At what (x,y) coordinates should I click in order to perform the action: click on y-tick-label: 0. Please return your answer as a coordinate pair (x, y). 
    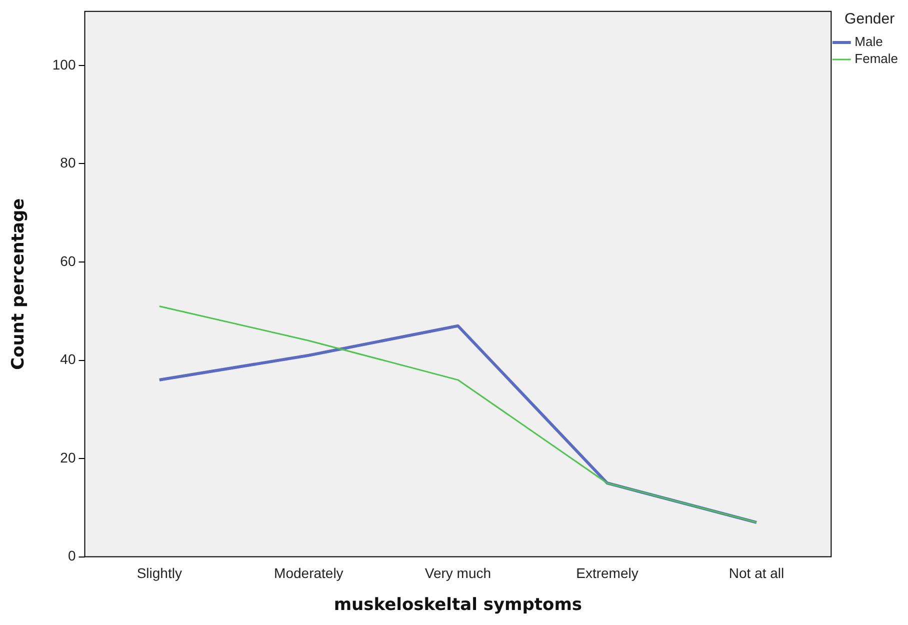
    Looking at the image, I should click on (72, 556).